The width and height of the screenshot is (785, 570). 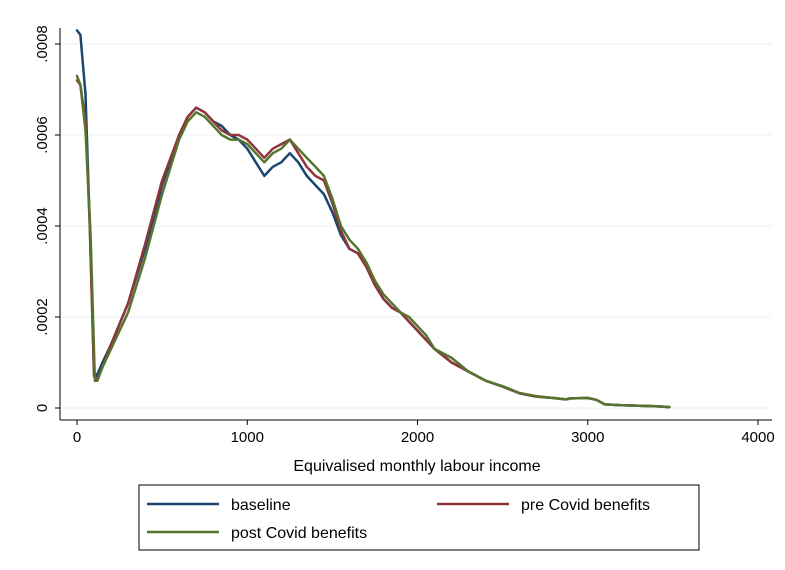 What do you see at coordinates (42, 44) in the screenshot?
I see `y-tick-label: .0008` at bounding box center [42, 44].